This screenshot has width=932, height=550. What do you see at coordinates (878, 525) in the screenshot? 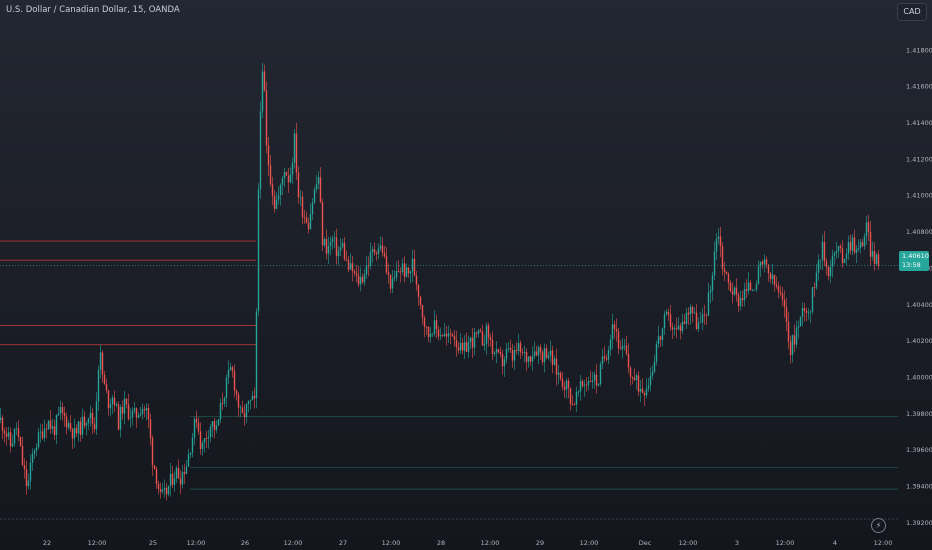
I see `lightning-icon: ⚡` at bounding box center [878, 525].